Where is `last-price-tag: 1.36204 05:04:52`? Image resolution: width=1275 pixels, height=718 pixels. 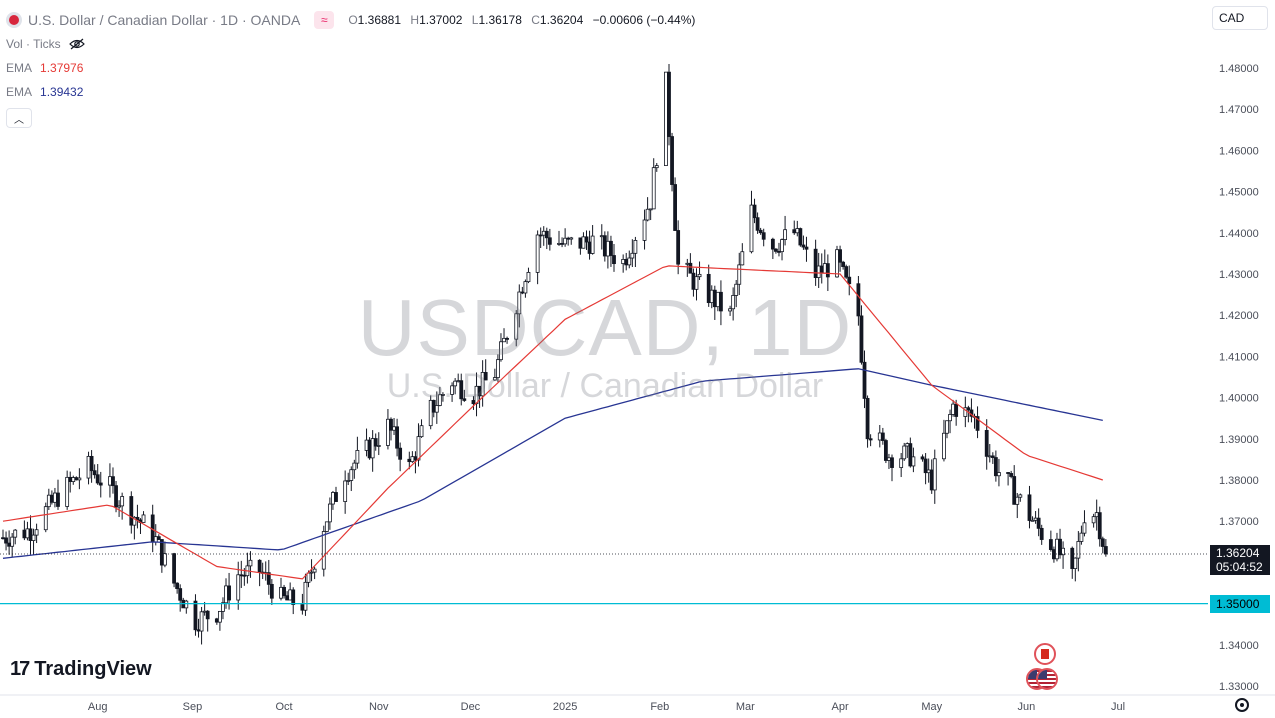 last-price-tag: 1.36204 05:04:52 is located at coordinates (1240, 560).